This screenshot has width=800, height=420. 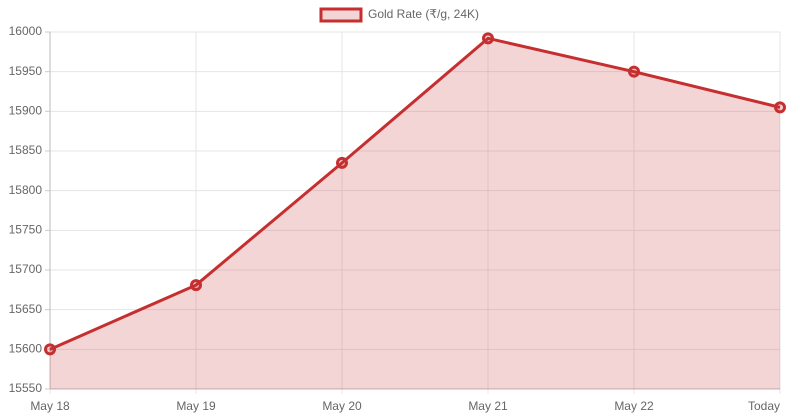 I want to click on y-tick-label: 16000, so click(x=26, y=31).